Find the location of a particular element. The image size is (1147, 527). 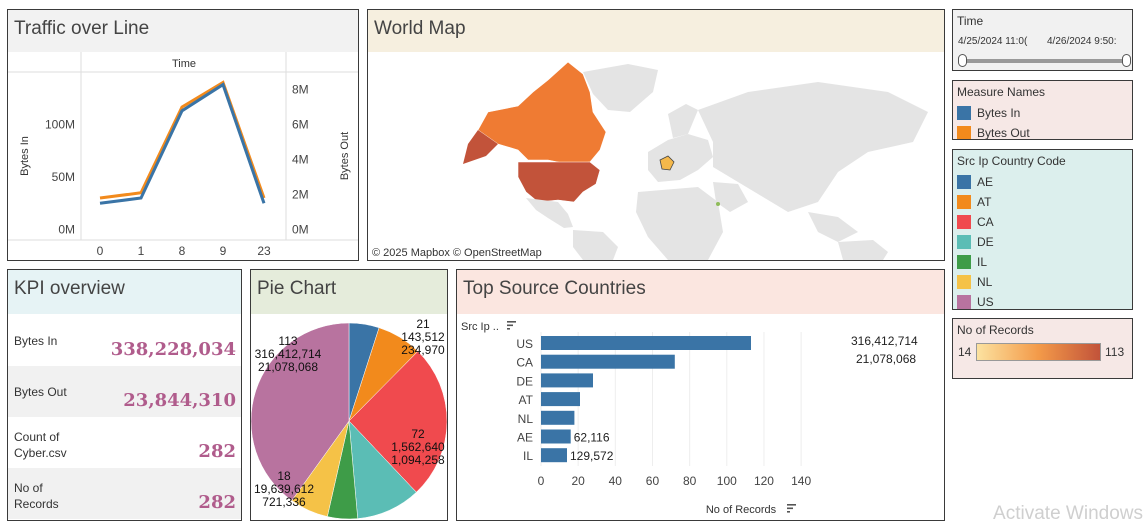

ae-bar-label: 62,116 is located at coordinates (592, 438).